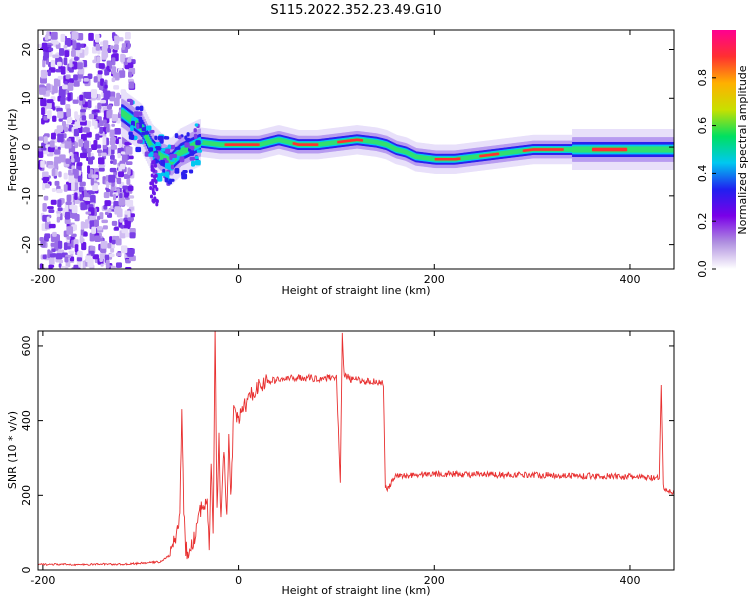 This screenshot has width=750, height=600. What do you see at coordinates (702, 269) in the screenshot?
I see `colorbar-tick-label: 0.0` at bounding box center [702, 269].